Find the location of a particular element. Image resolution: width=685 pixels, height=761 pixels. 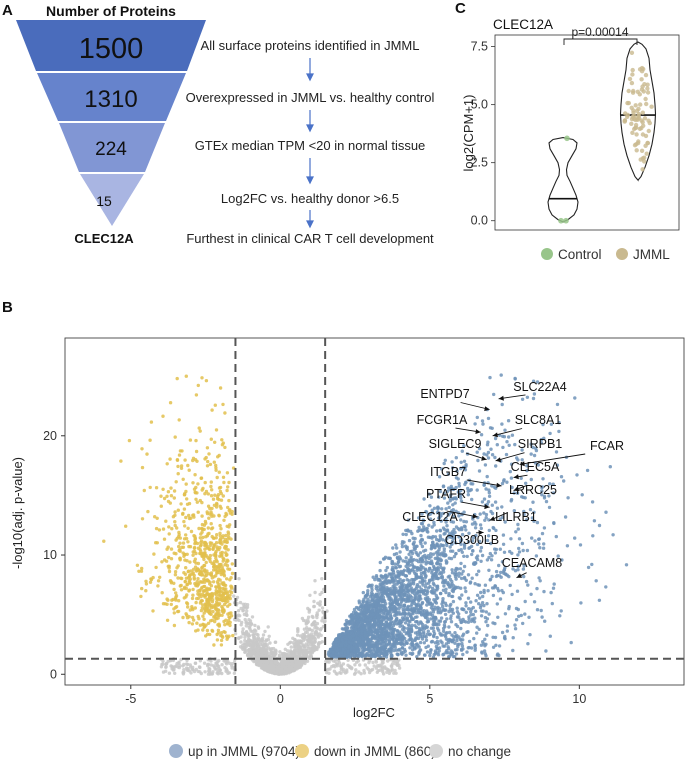

violin-control is located at coordinates (563, 180).